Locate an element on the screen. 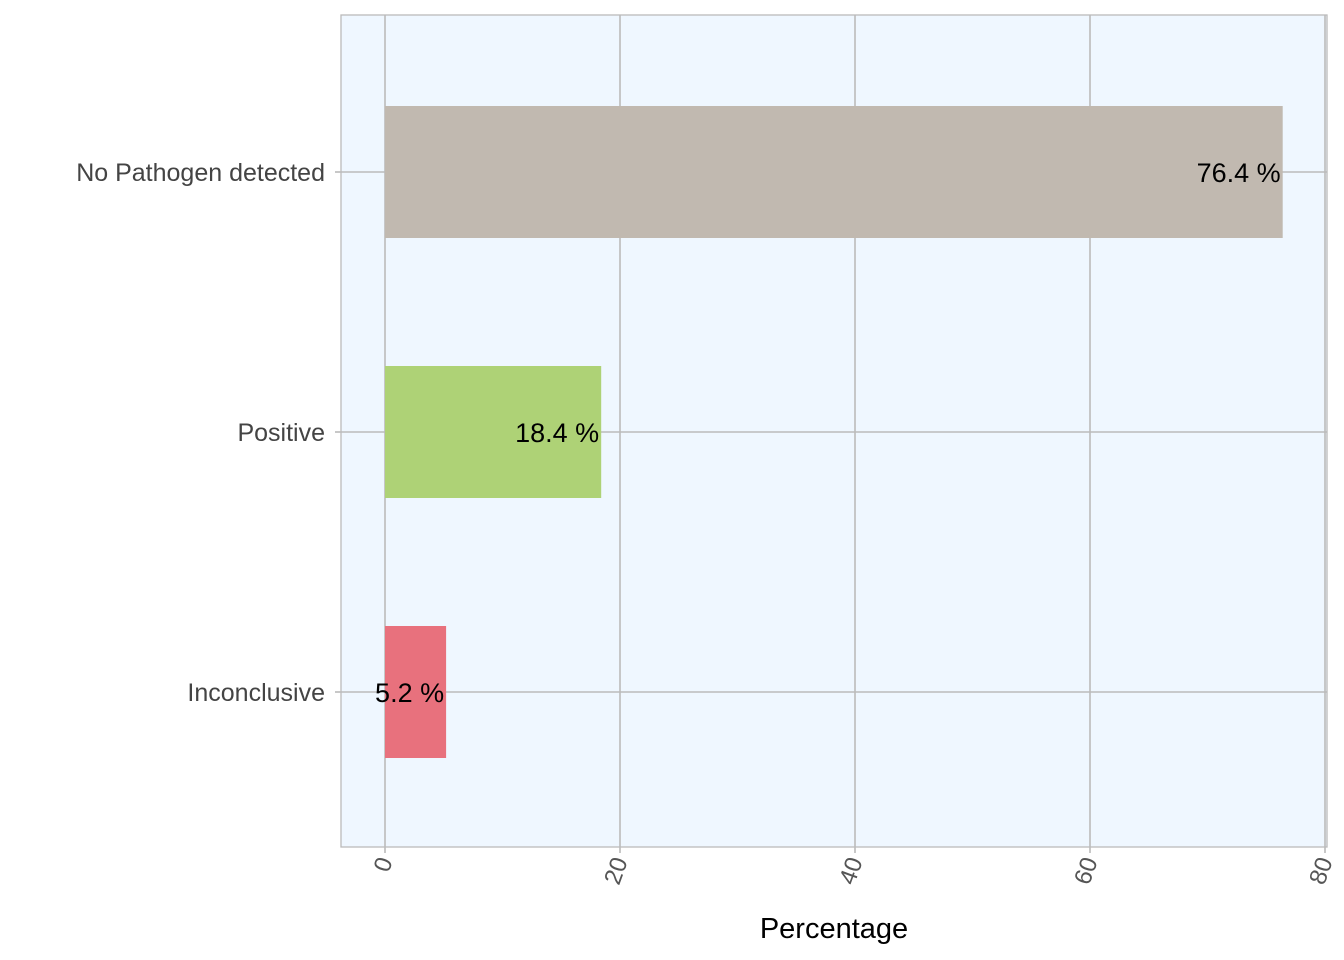 Image resolution: width=1344 pixels, height=960 pixels. category-label-0: No Pathogen detected is located at coordinates (200, 173).